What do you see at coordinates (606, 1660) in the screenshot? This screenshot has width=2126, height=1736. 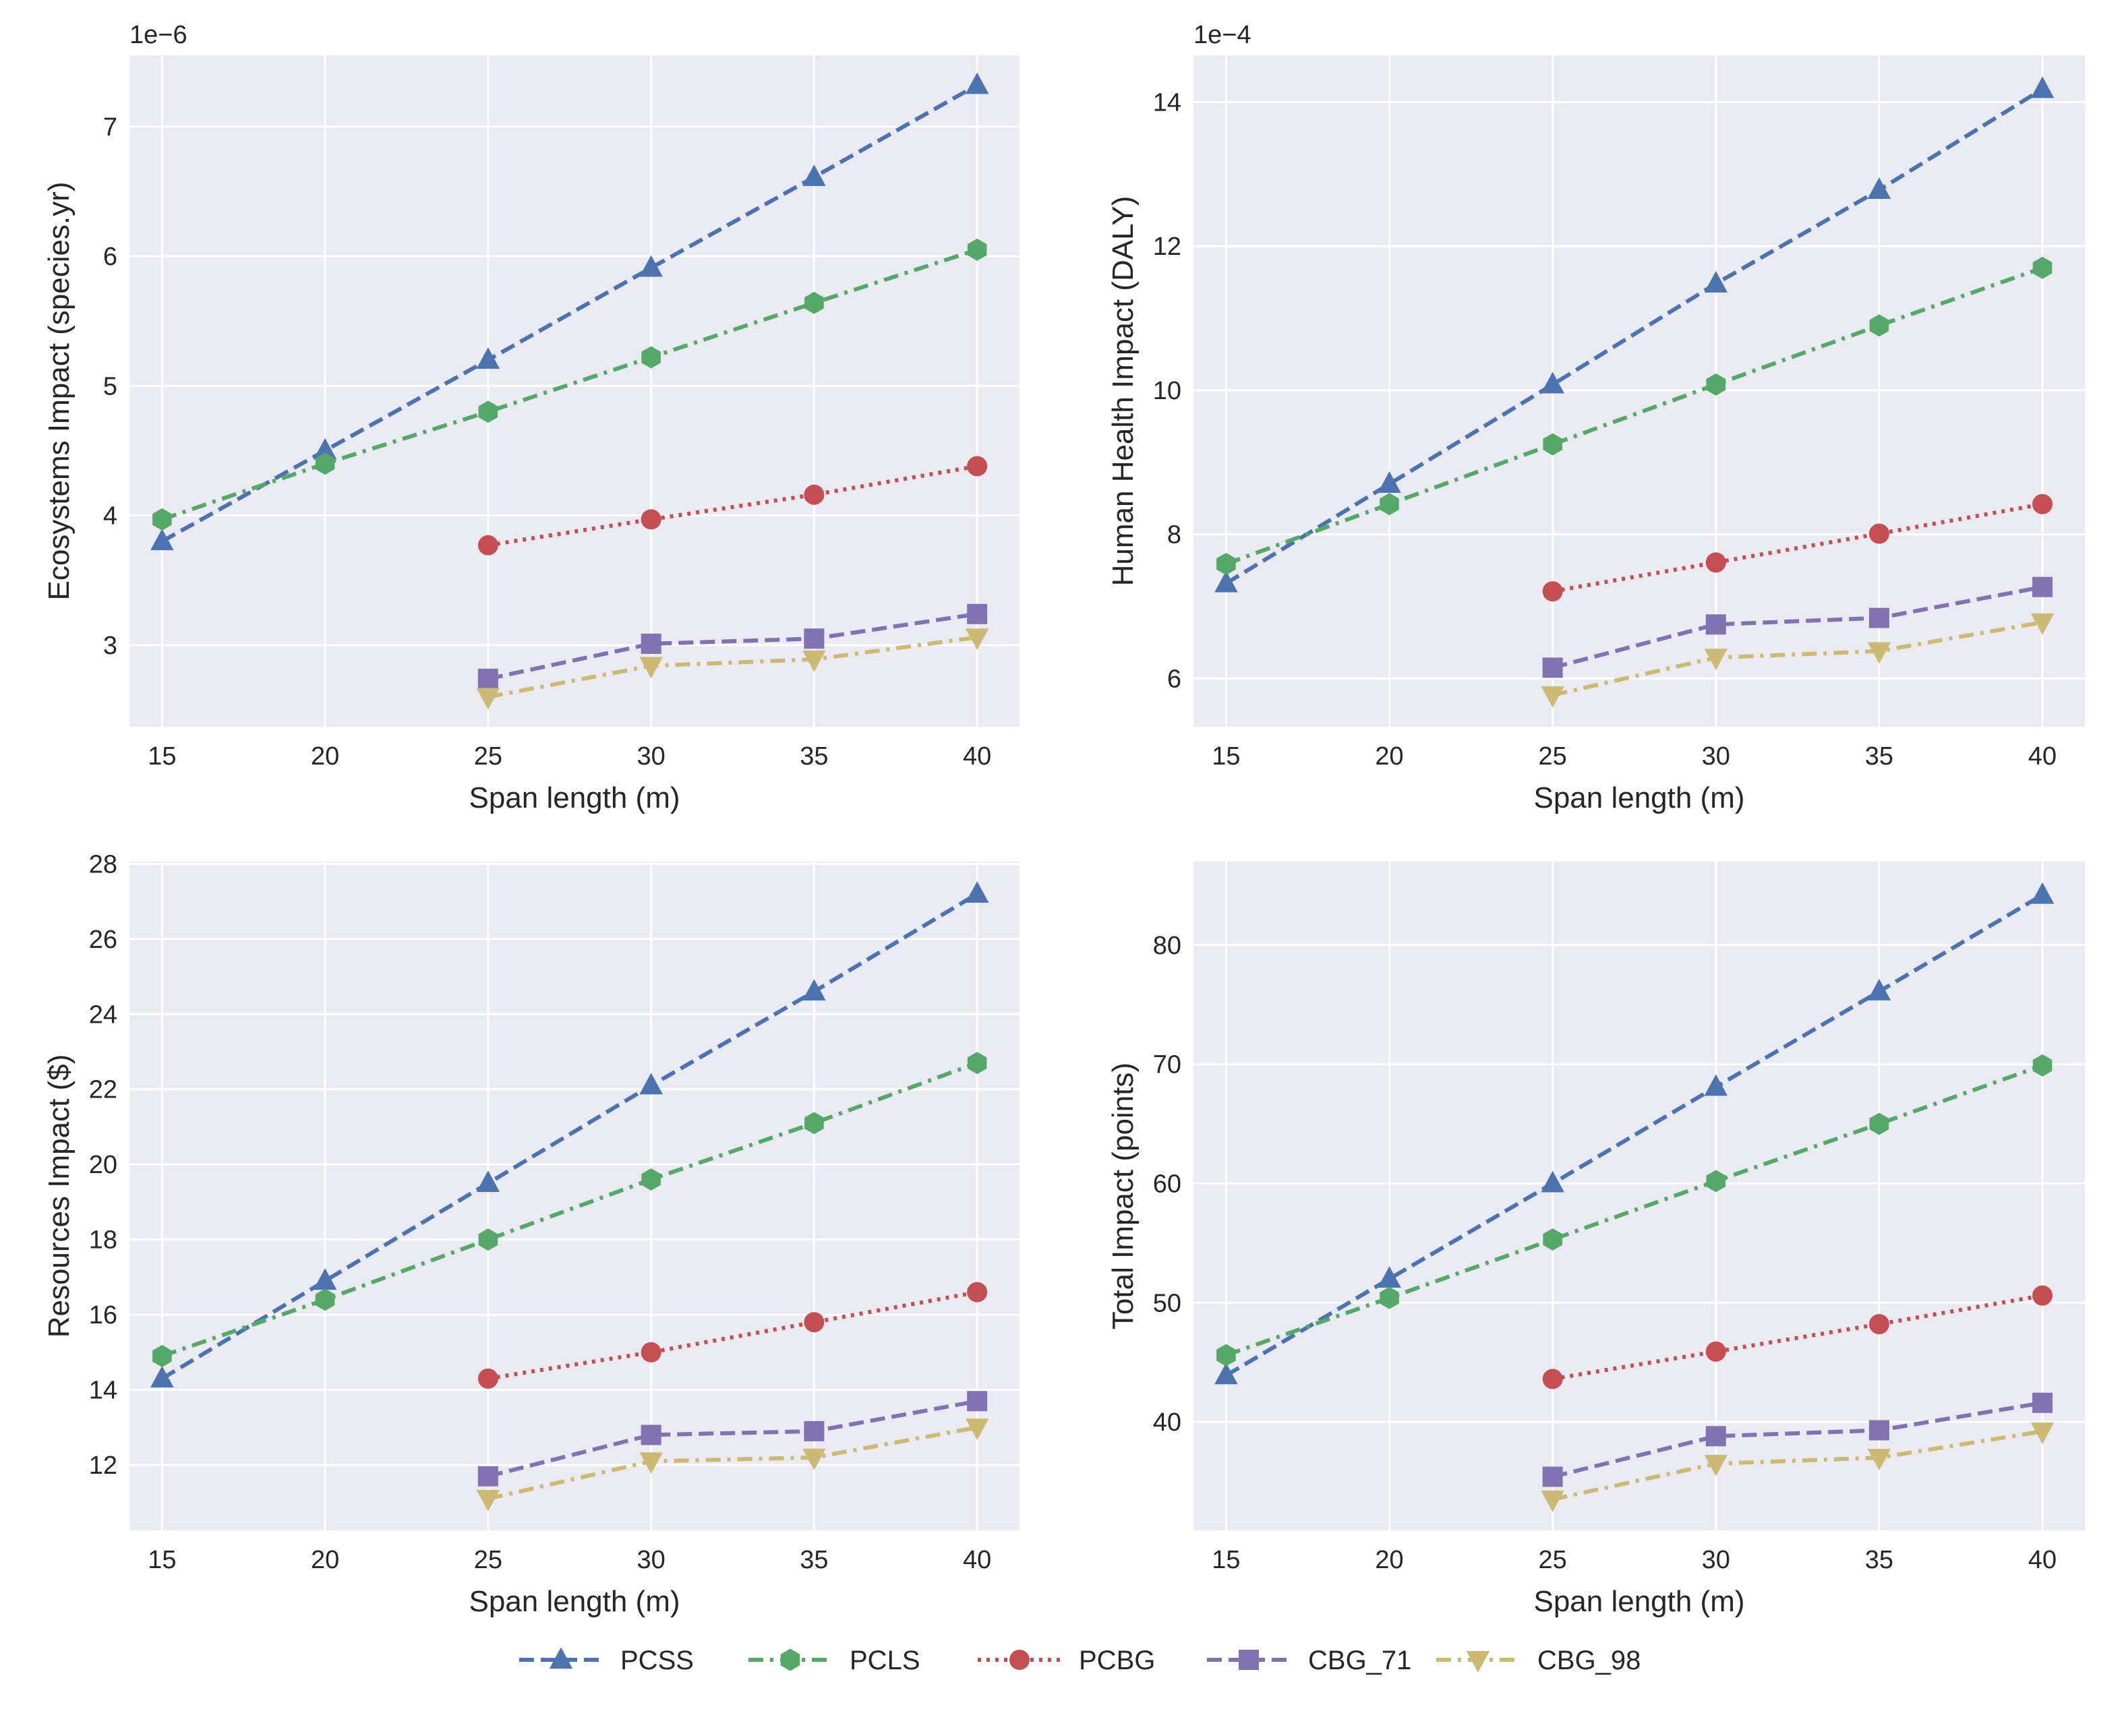 I see `legend-entry-pcss: PCSS` at bounding box center [606, 1660].